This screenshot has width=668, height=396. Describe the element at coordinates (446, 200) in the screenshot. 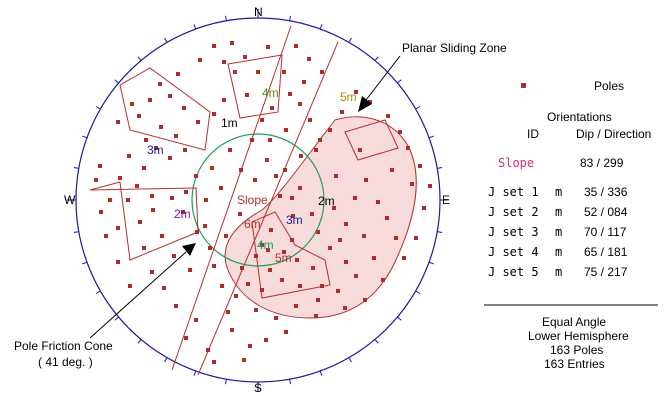

I see `east-label: E` at that location.